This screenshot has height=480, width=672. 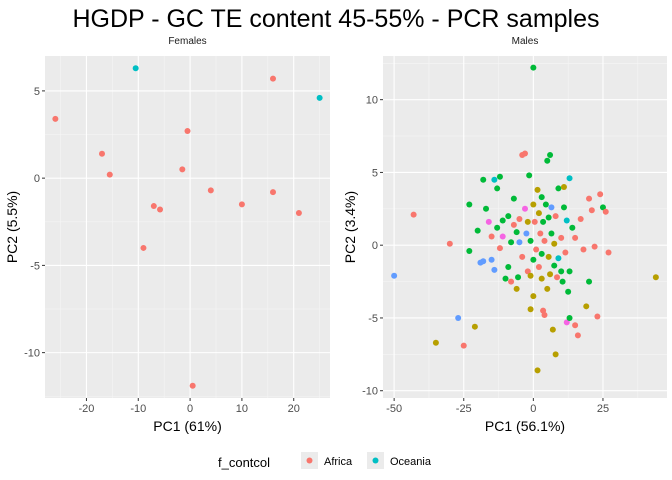 I want to click on x-tick-label: 0, so click(x=190, y=409).